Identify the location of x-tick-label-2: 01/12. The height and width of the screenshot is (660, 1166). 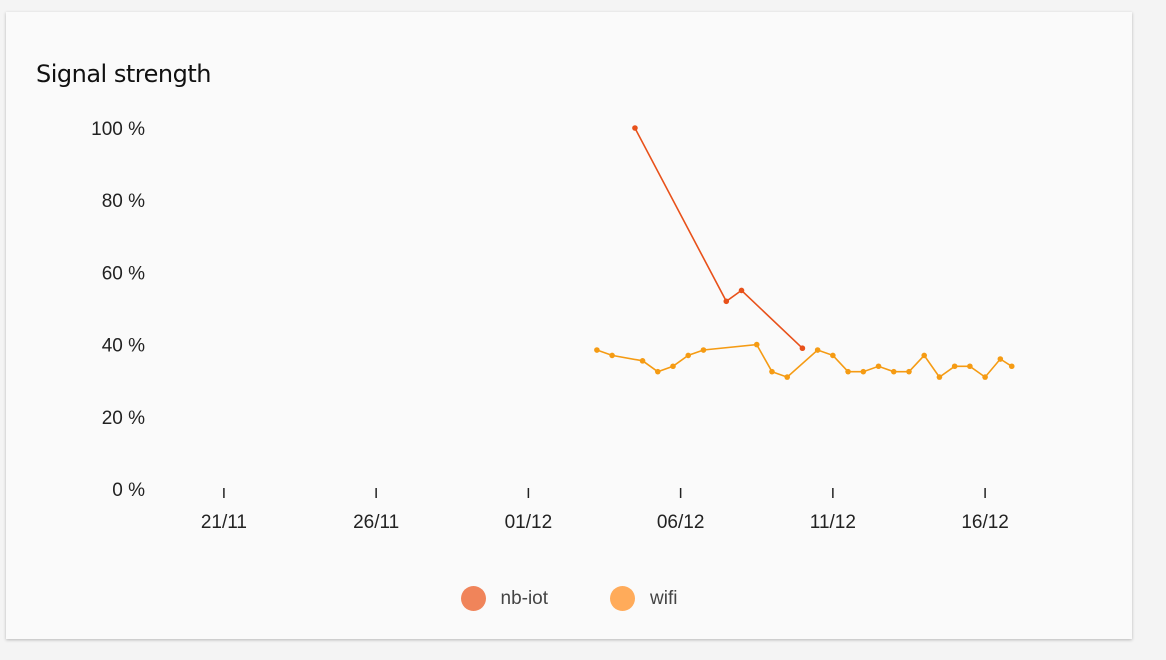
(529, 522).